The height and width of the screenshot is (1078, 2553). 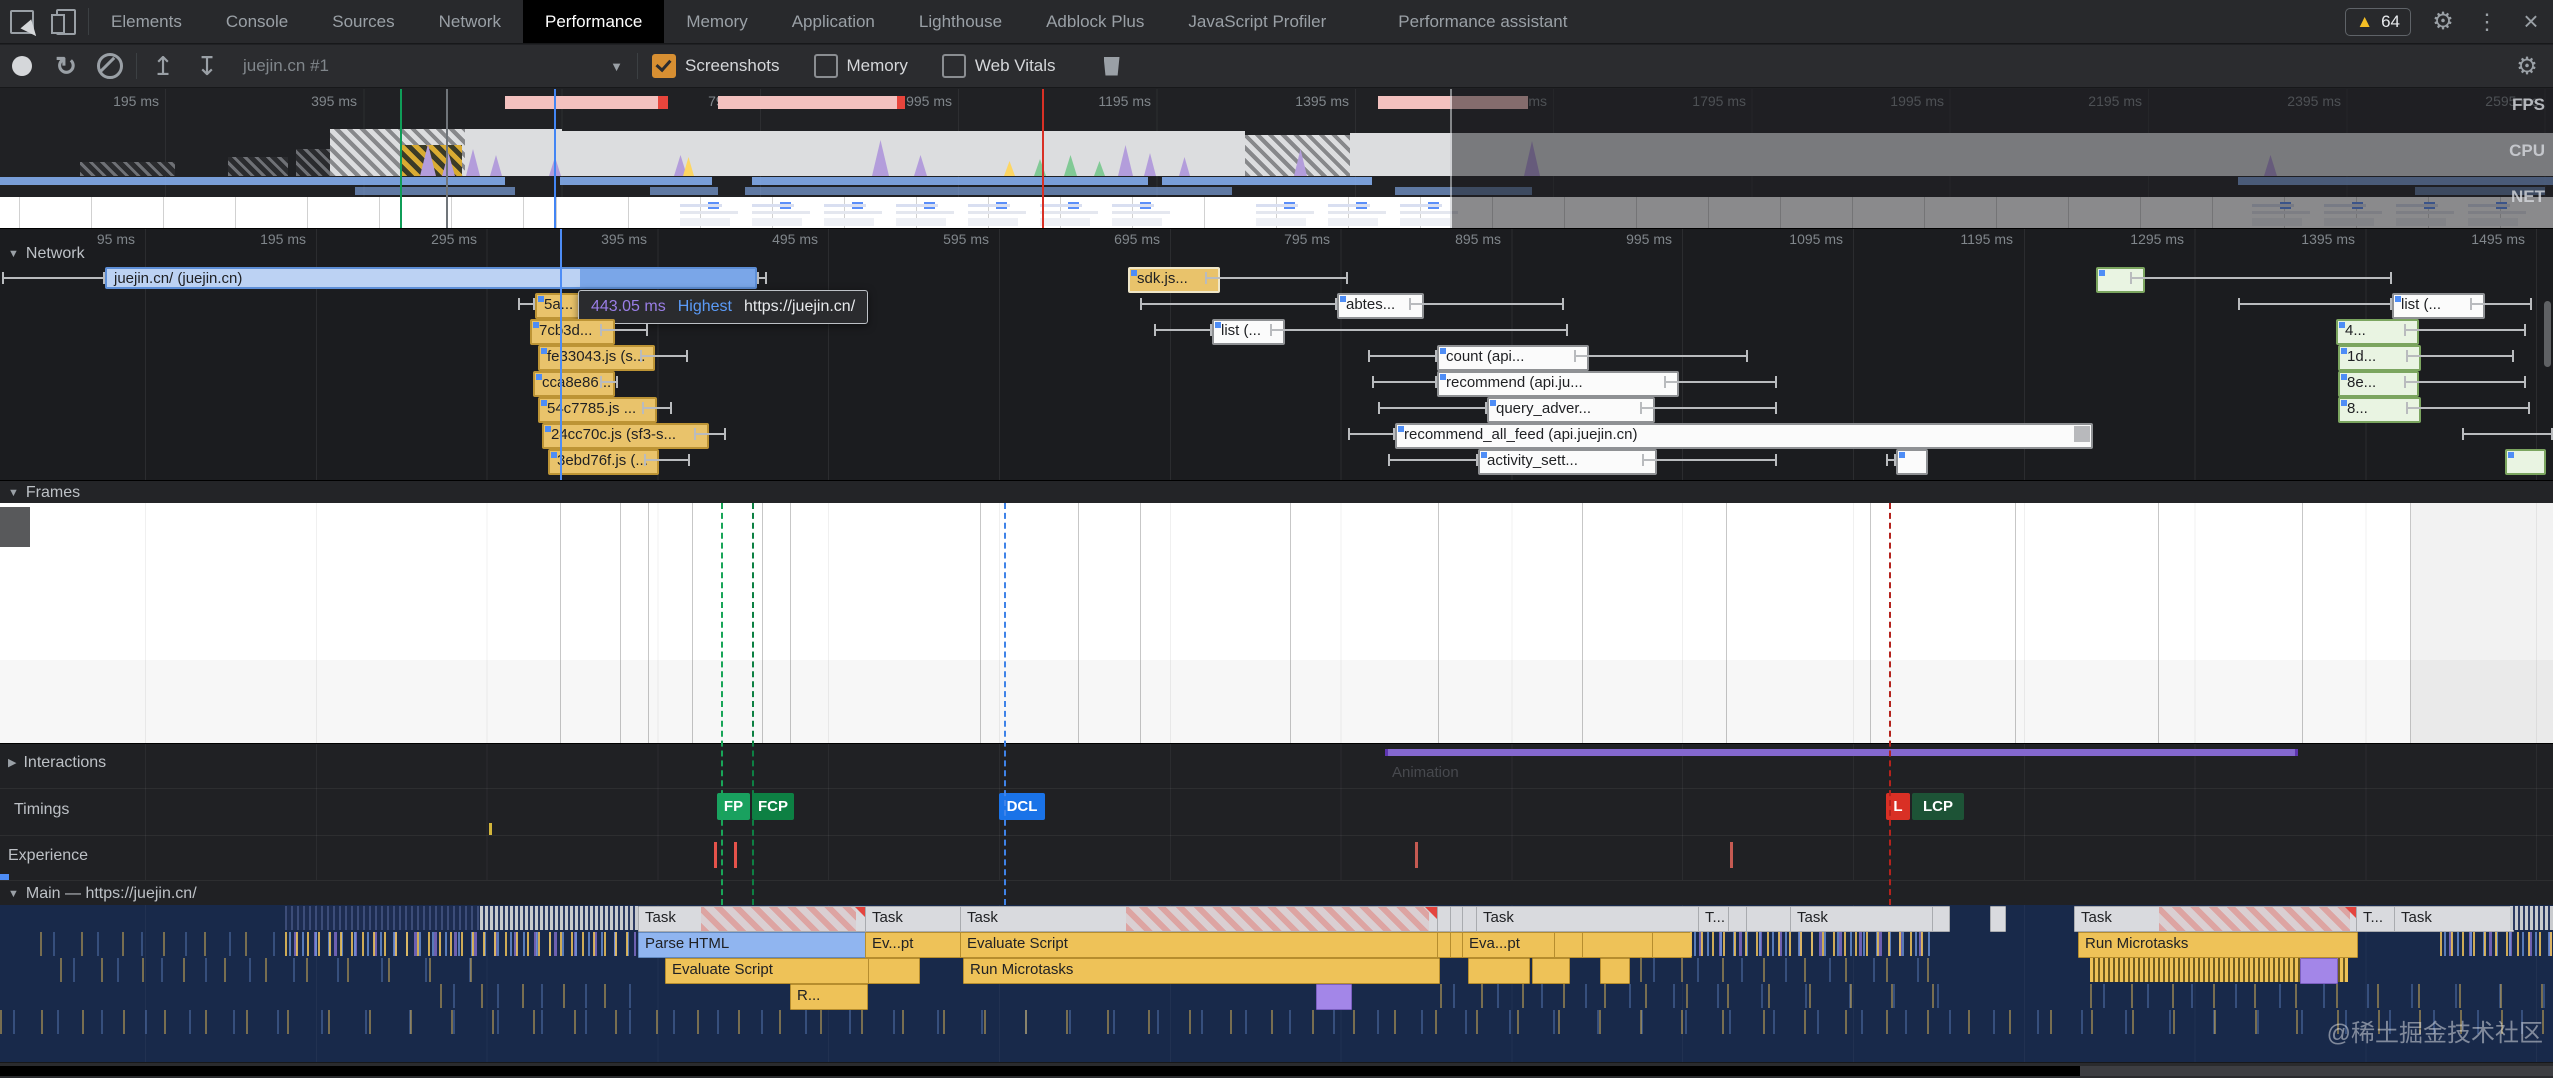 I want to click on settings-gear-icon: ⚙, so click(x=2443, y=21).